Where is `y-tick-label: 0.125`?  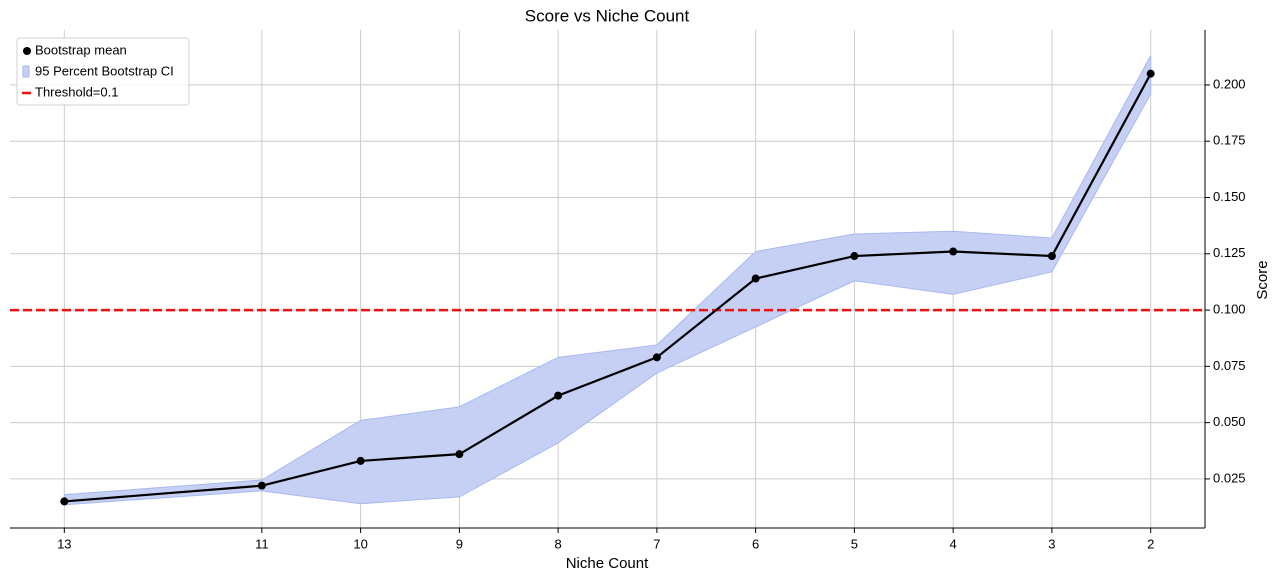
y-tick-label: 0.125 is located at coordinates (1229, 252).